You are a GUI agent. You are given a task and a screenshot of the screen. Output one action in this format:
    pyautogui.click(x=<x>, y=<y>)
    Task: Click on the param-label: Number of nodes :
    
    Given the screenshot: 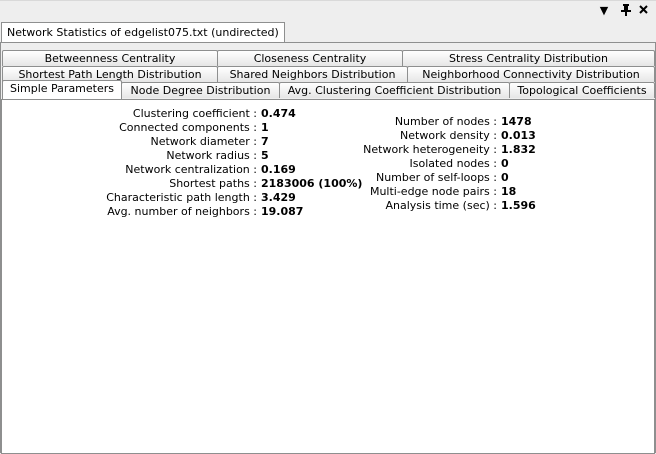 What is the action you would take?
    pyautogui.click(x=445, y=121)
    